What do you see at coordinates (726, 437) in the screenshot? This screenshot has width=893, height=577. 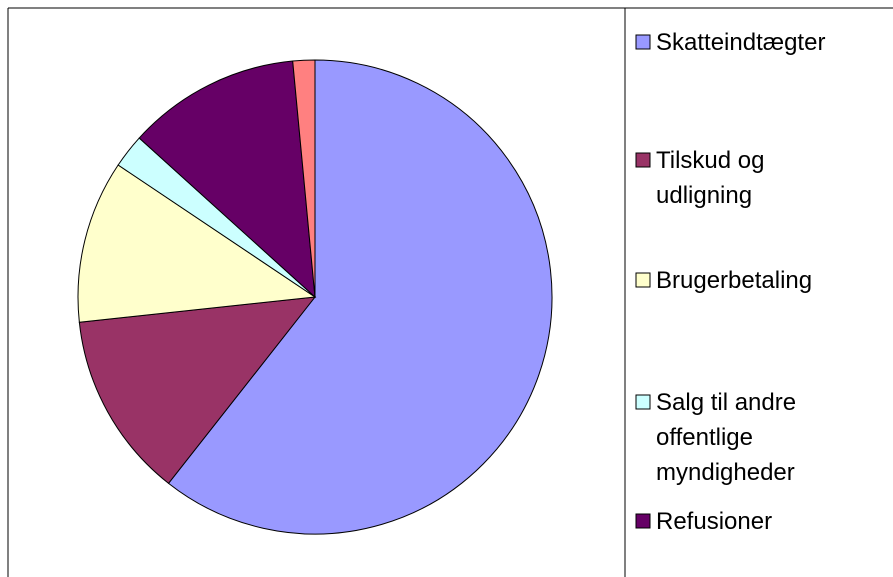 I see `legend-label: Salg til andre offentlige myndigheder` at bounding box center [726, 437].